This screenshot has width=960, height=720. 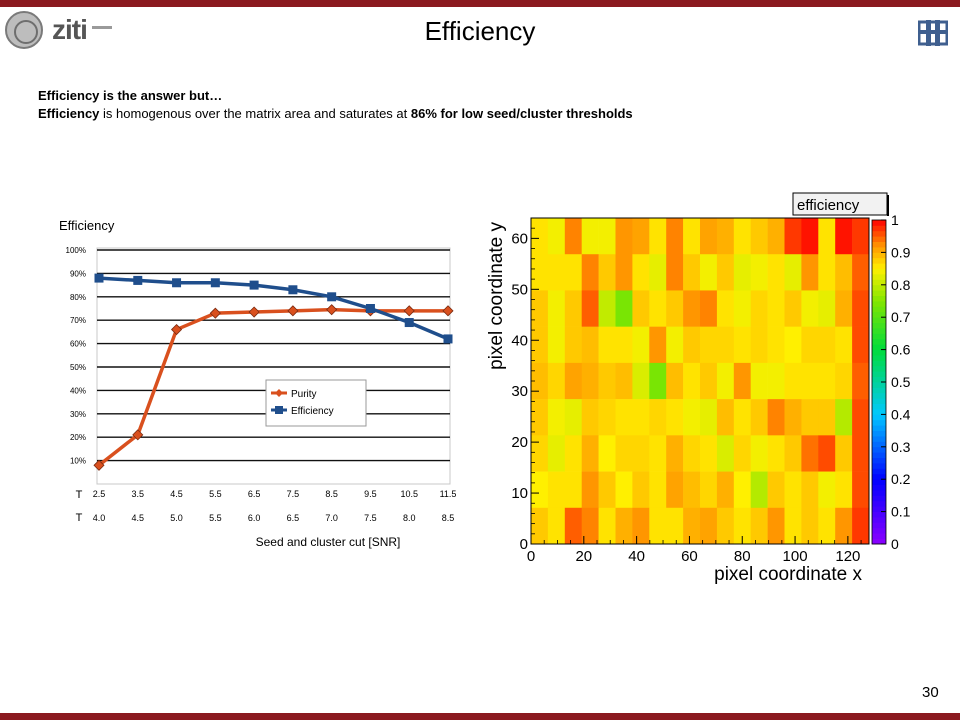 What do you see at coordinates (480, 31) in the screenshot?
I see `slide-title: Efficiency` at bounding box center [480, 31].